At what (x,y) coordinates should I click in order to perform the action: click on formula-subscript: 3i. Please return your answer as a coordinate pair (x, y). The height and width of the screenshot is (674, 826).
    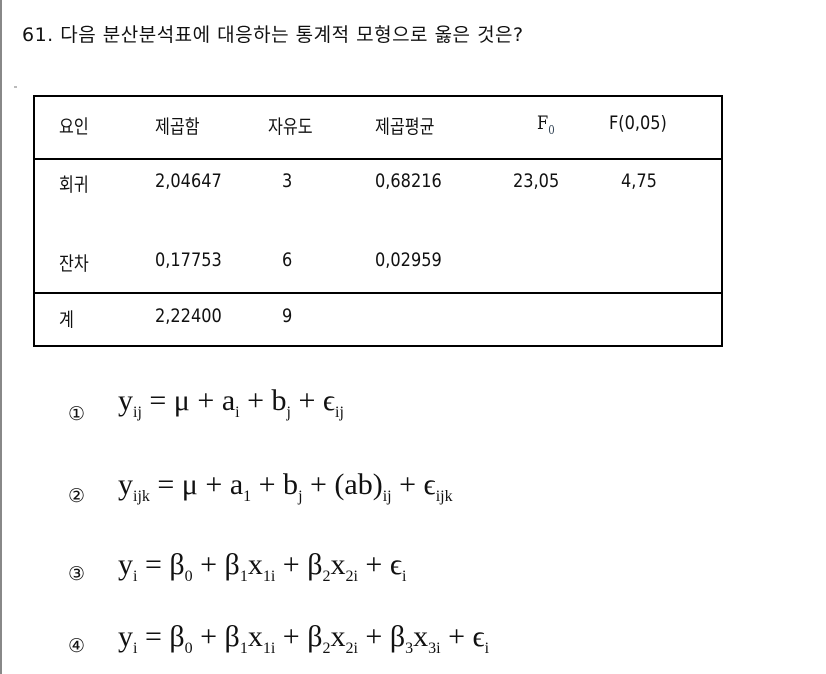
    Looking at the image, I should click on (434, 648).